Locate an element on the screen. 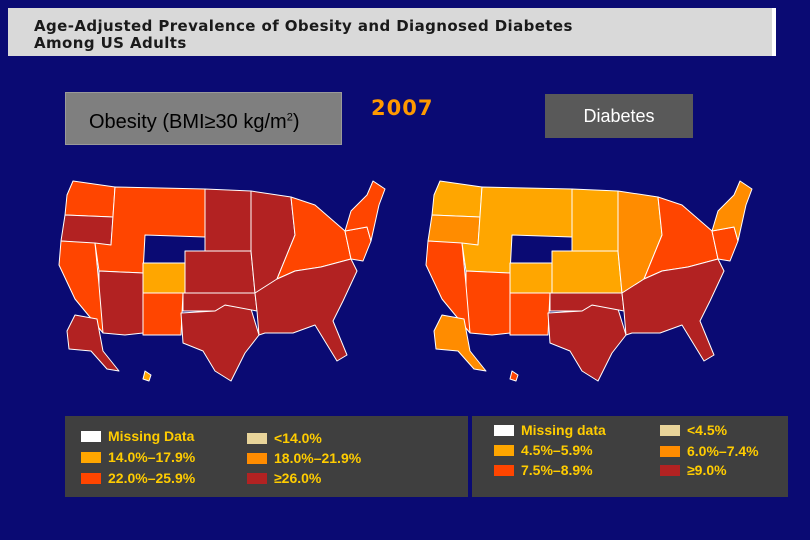 The width and height of the screenshot is (810, 540). legend-item: 4.5%–5.9% is located at coordinates (543, 450).